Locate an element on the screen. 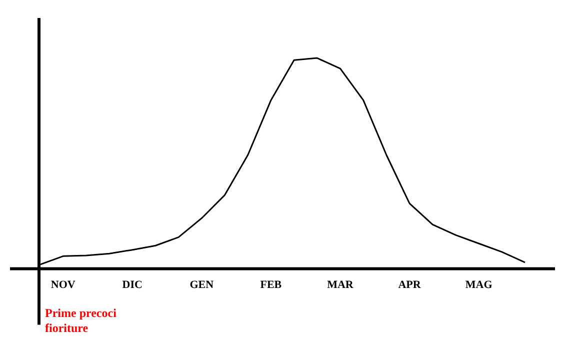 The height and width of the screenshot is (340, 563). x-tick-label: MAG is located at coordinates (479, 285).